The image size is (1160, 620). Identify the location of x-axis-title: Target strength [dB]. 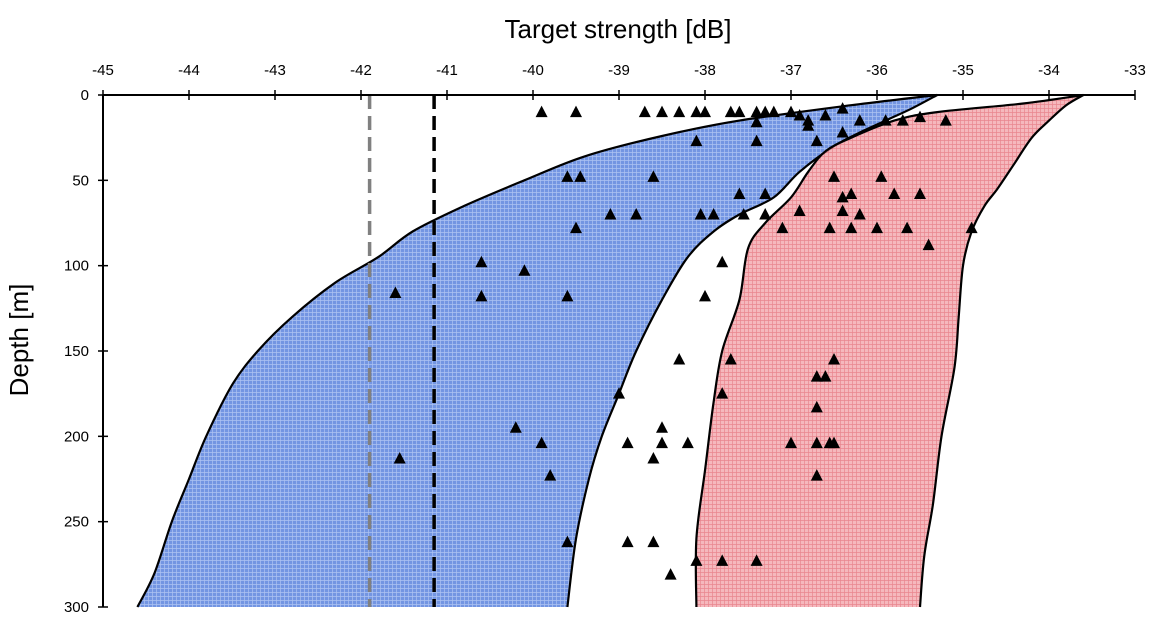
(618, 29).